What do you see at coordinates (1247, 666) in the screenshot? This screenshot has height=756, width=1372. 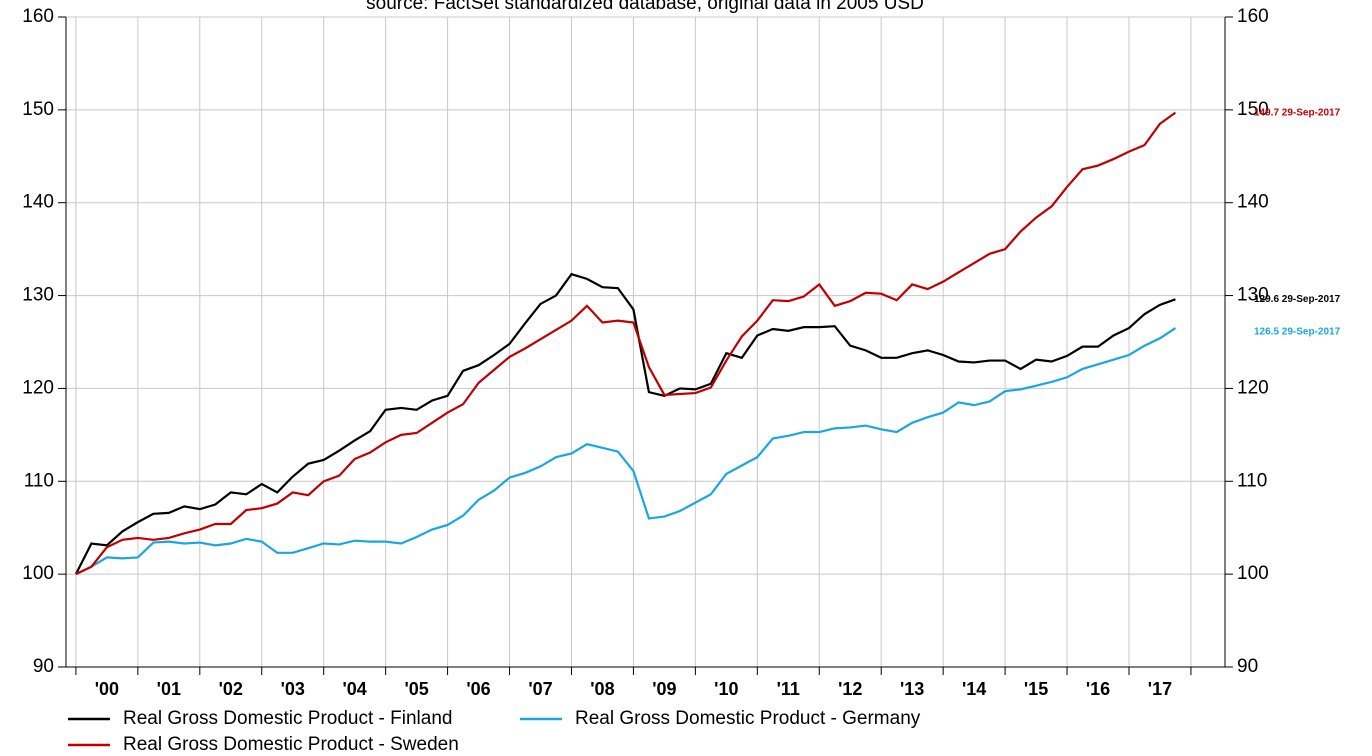 I see `y2-tick-label: 90` at bounding box center [1247, 666].